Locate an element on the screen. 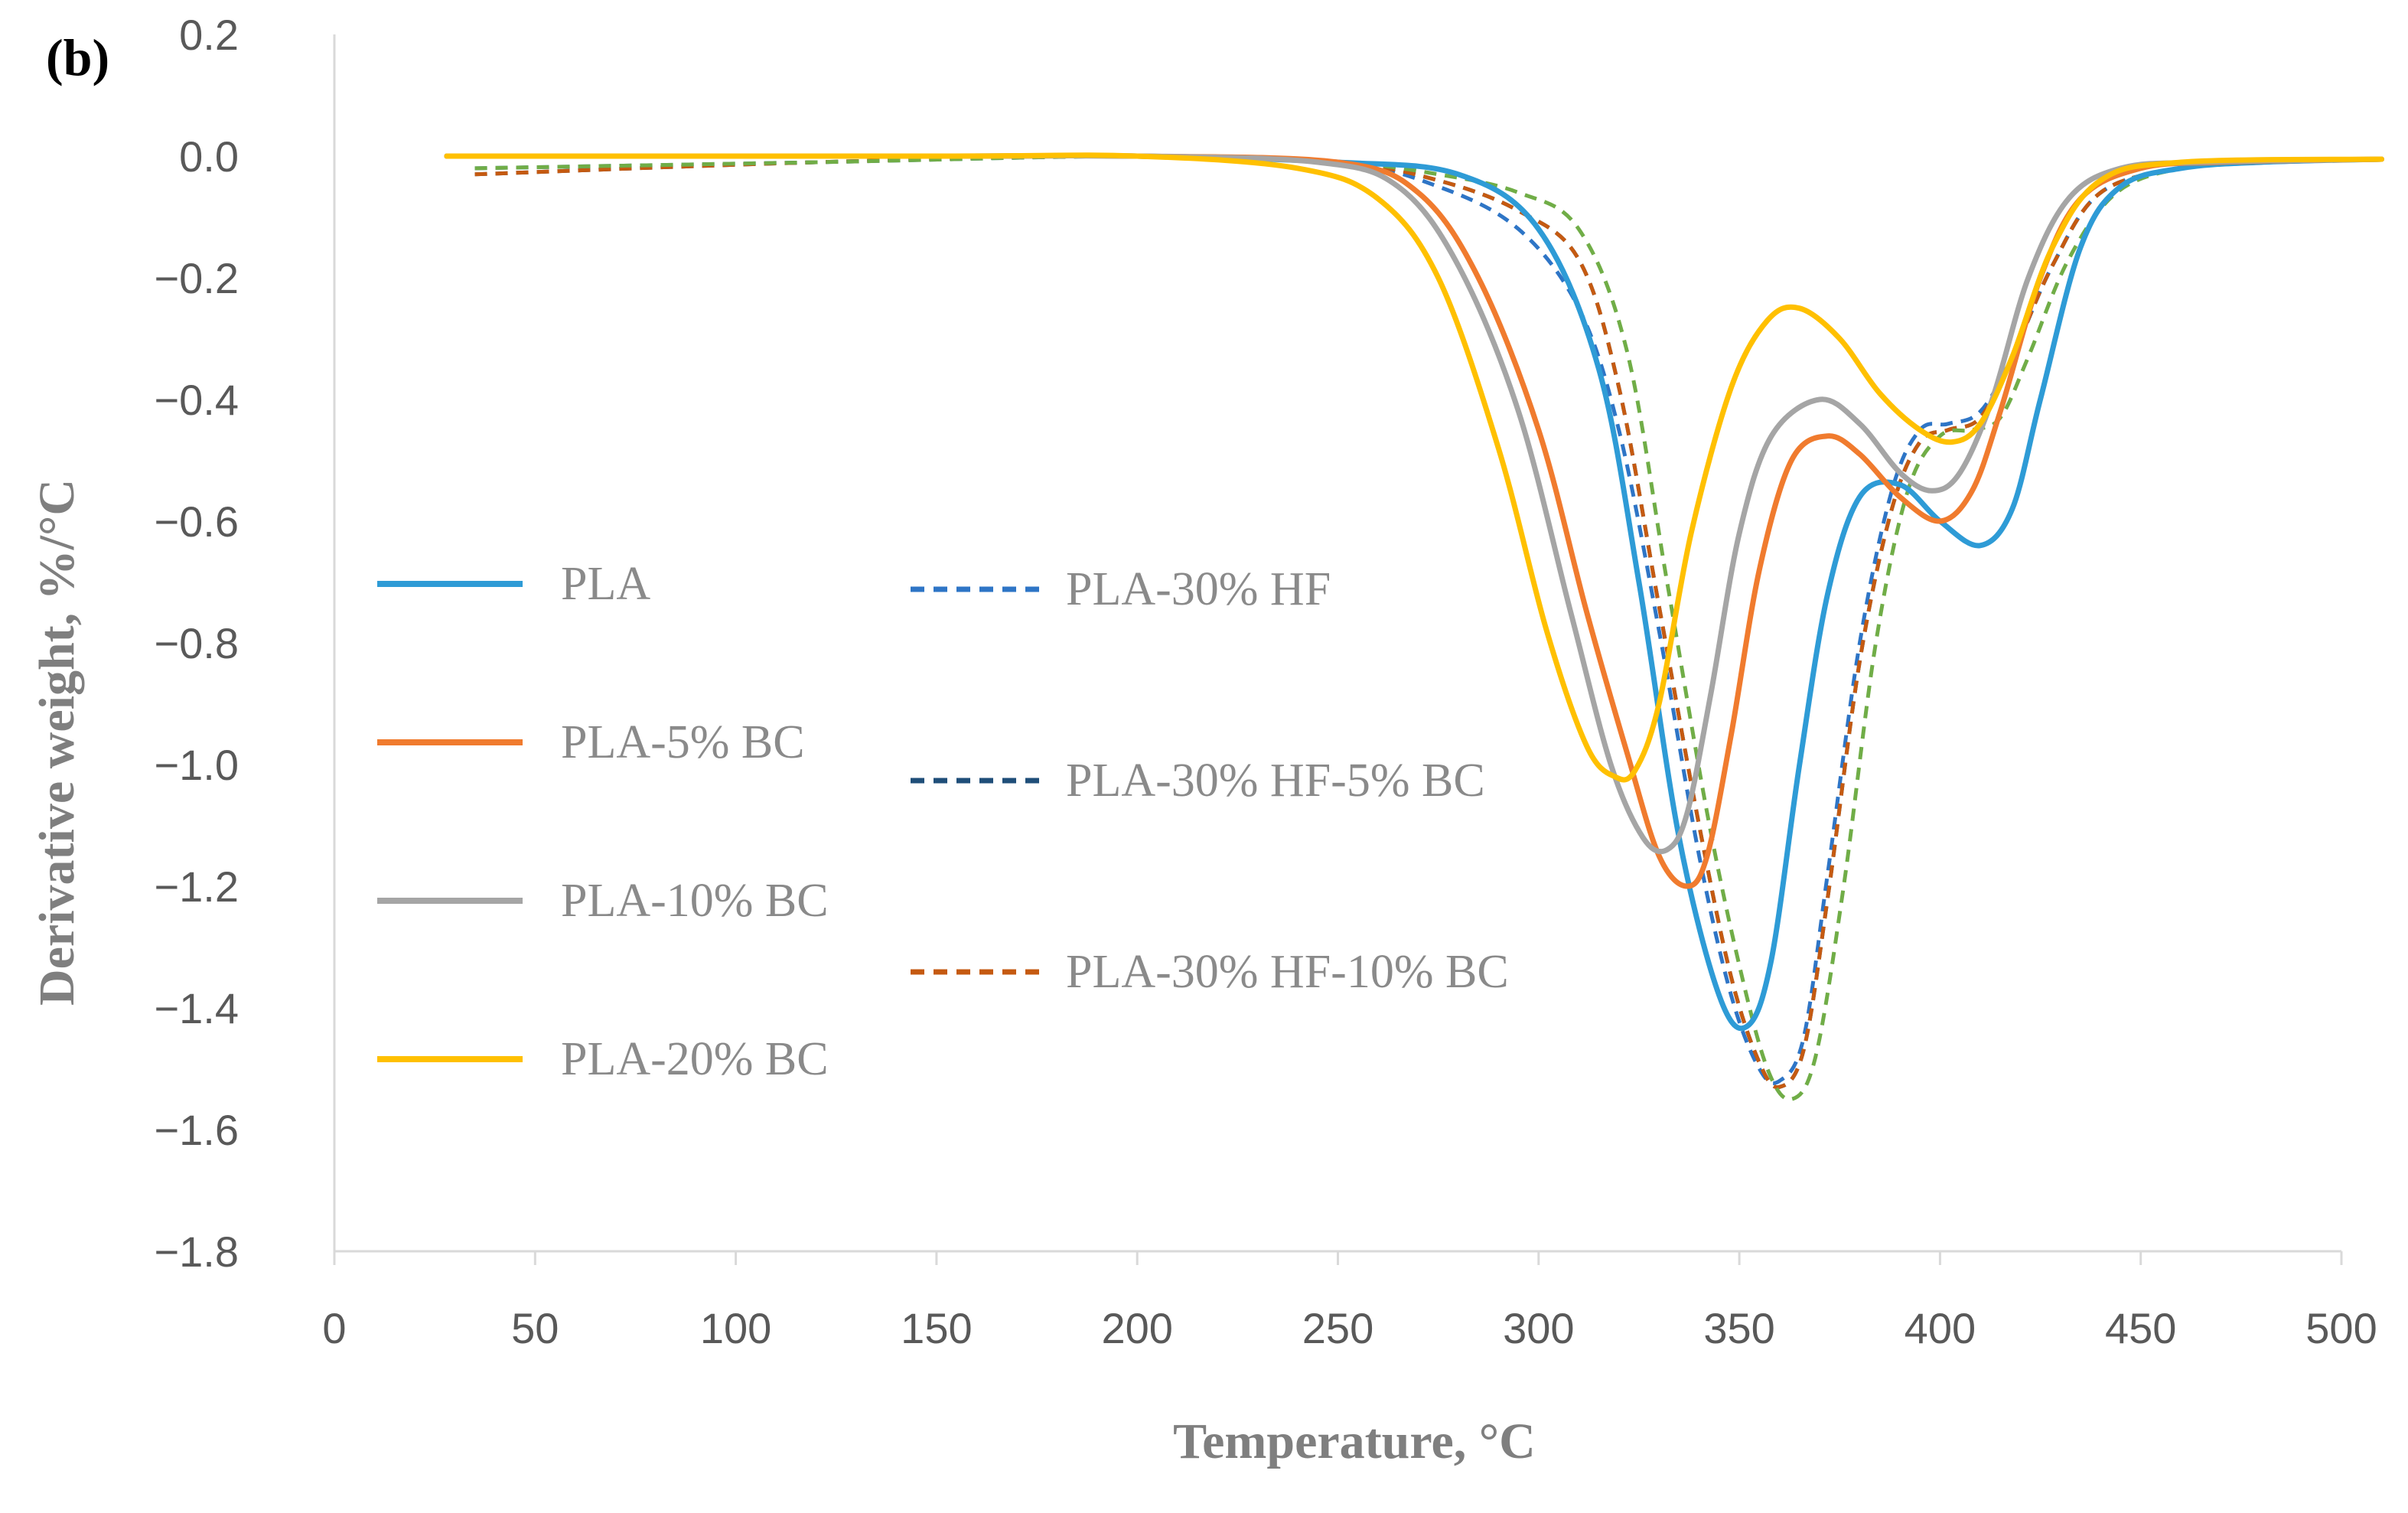  x-tick-label: 200 is located at coordinates (1136, 1328).